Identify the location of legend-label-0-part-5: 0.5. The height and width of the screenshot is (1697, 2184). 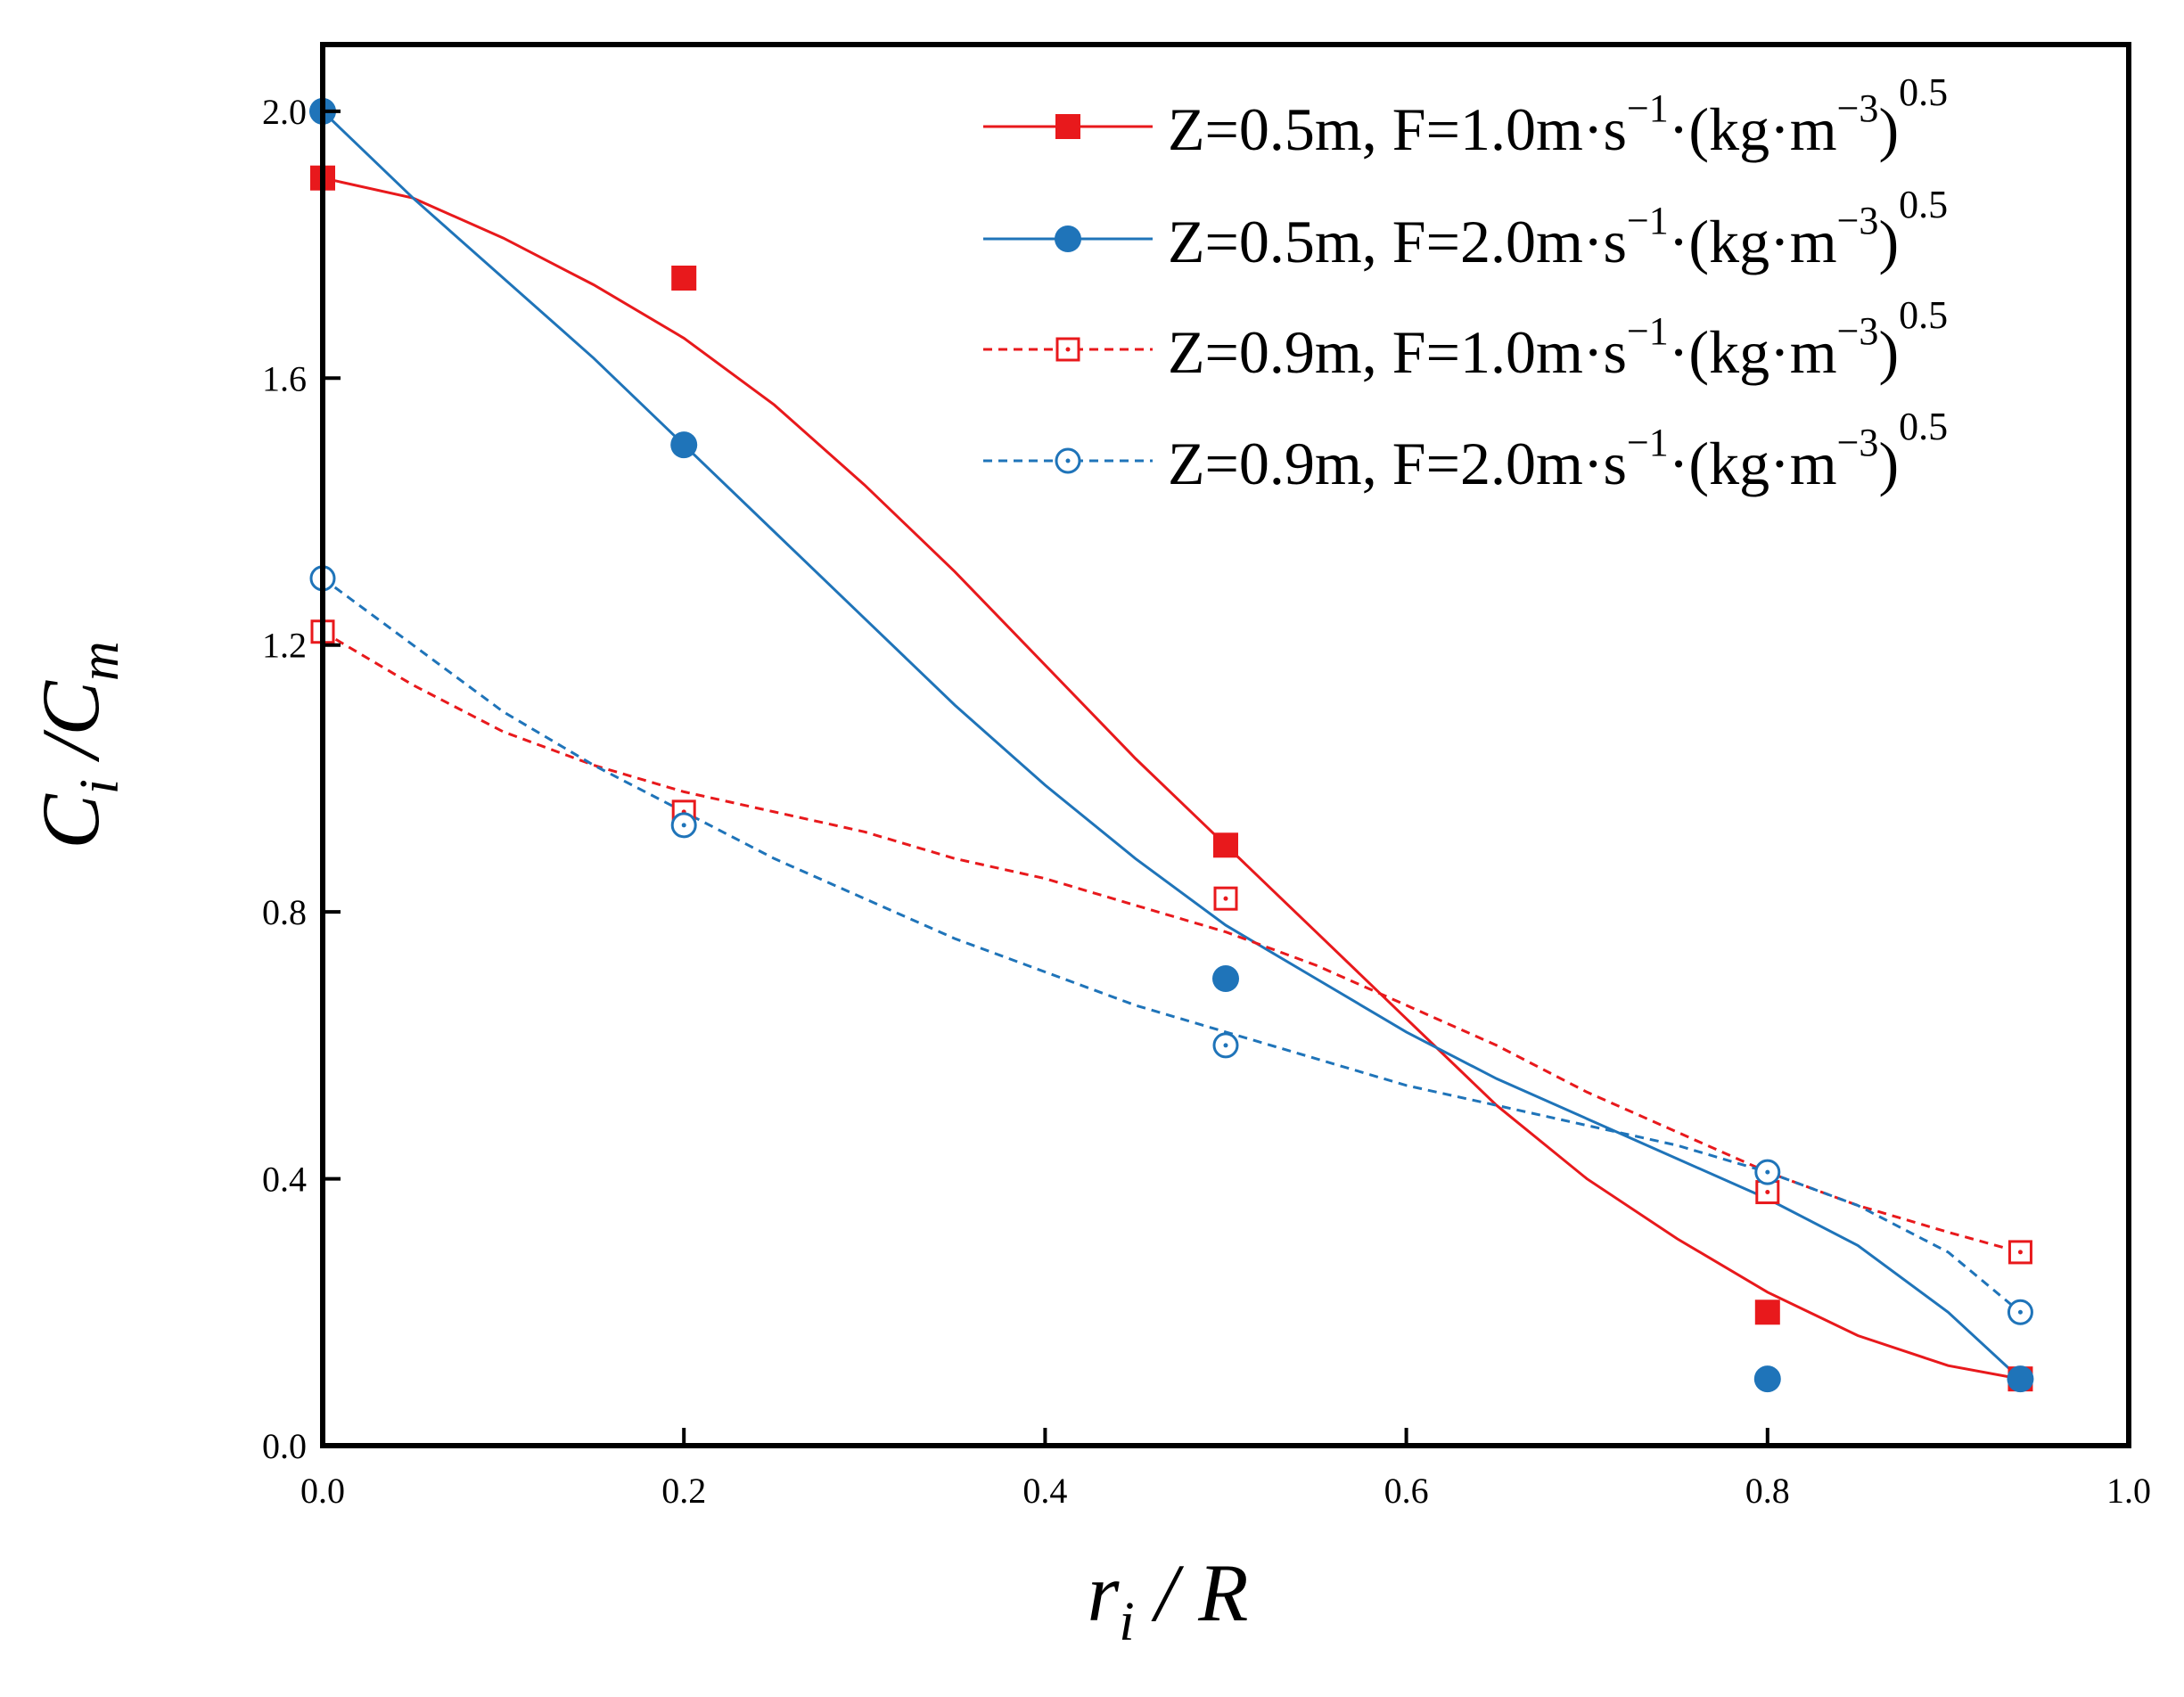
(1924, 92).